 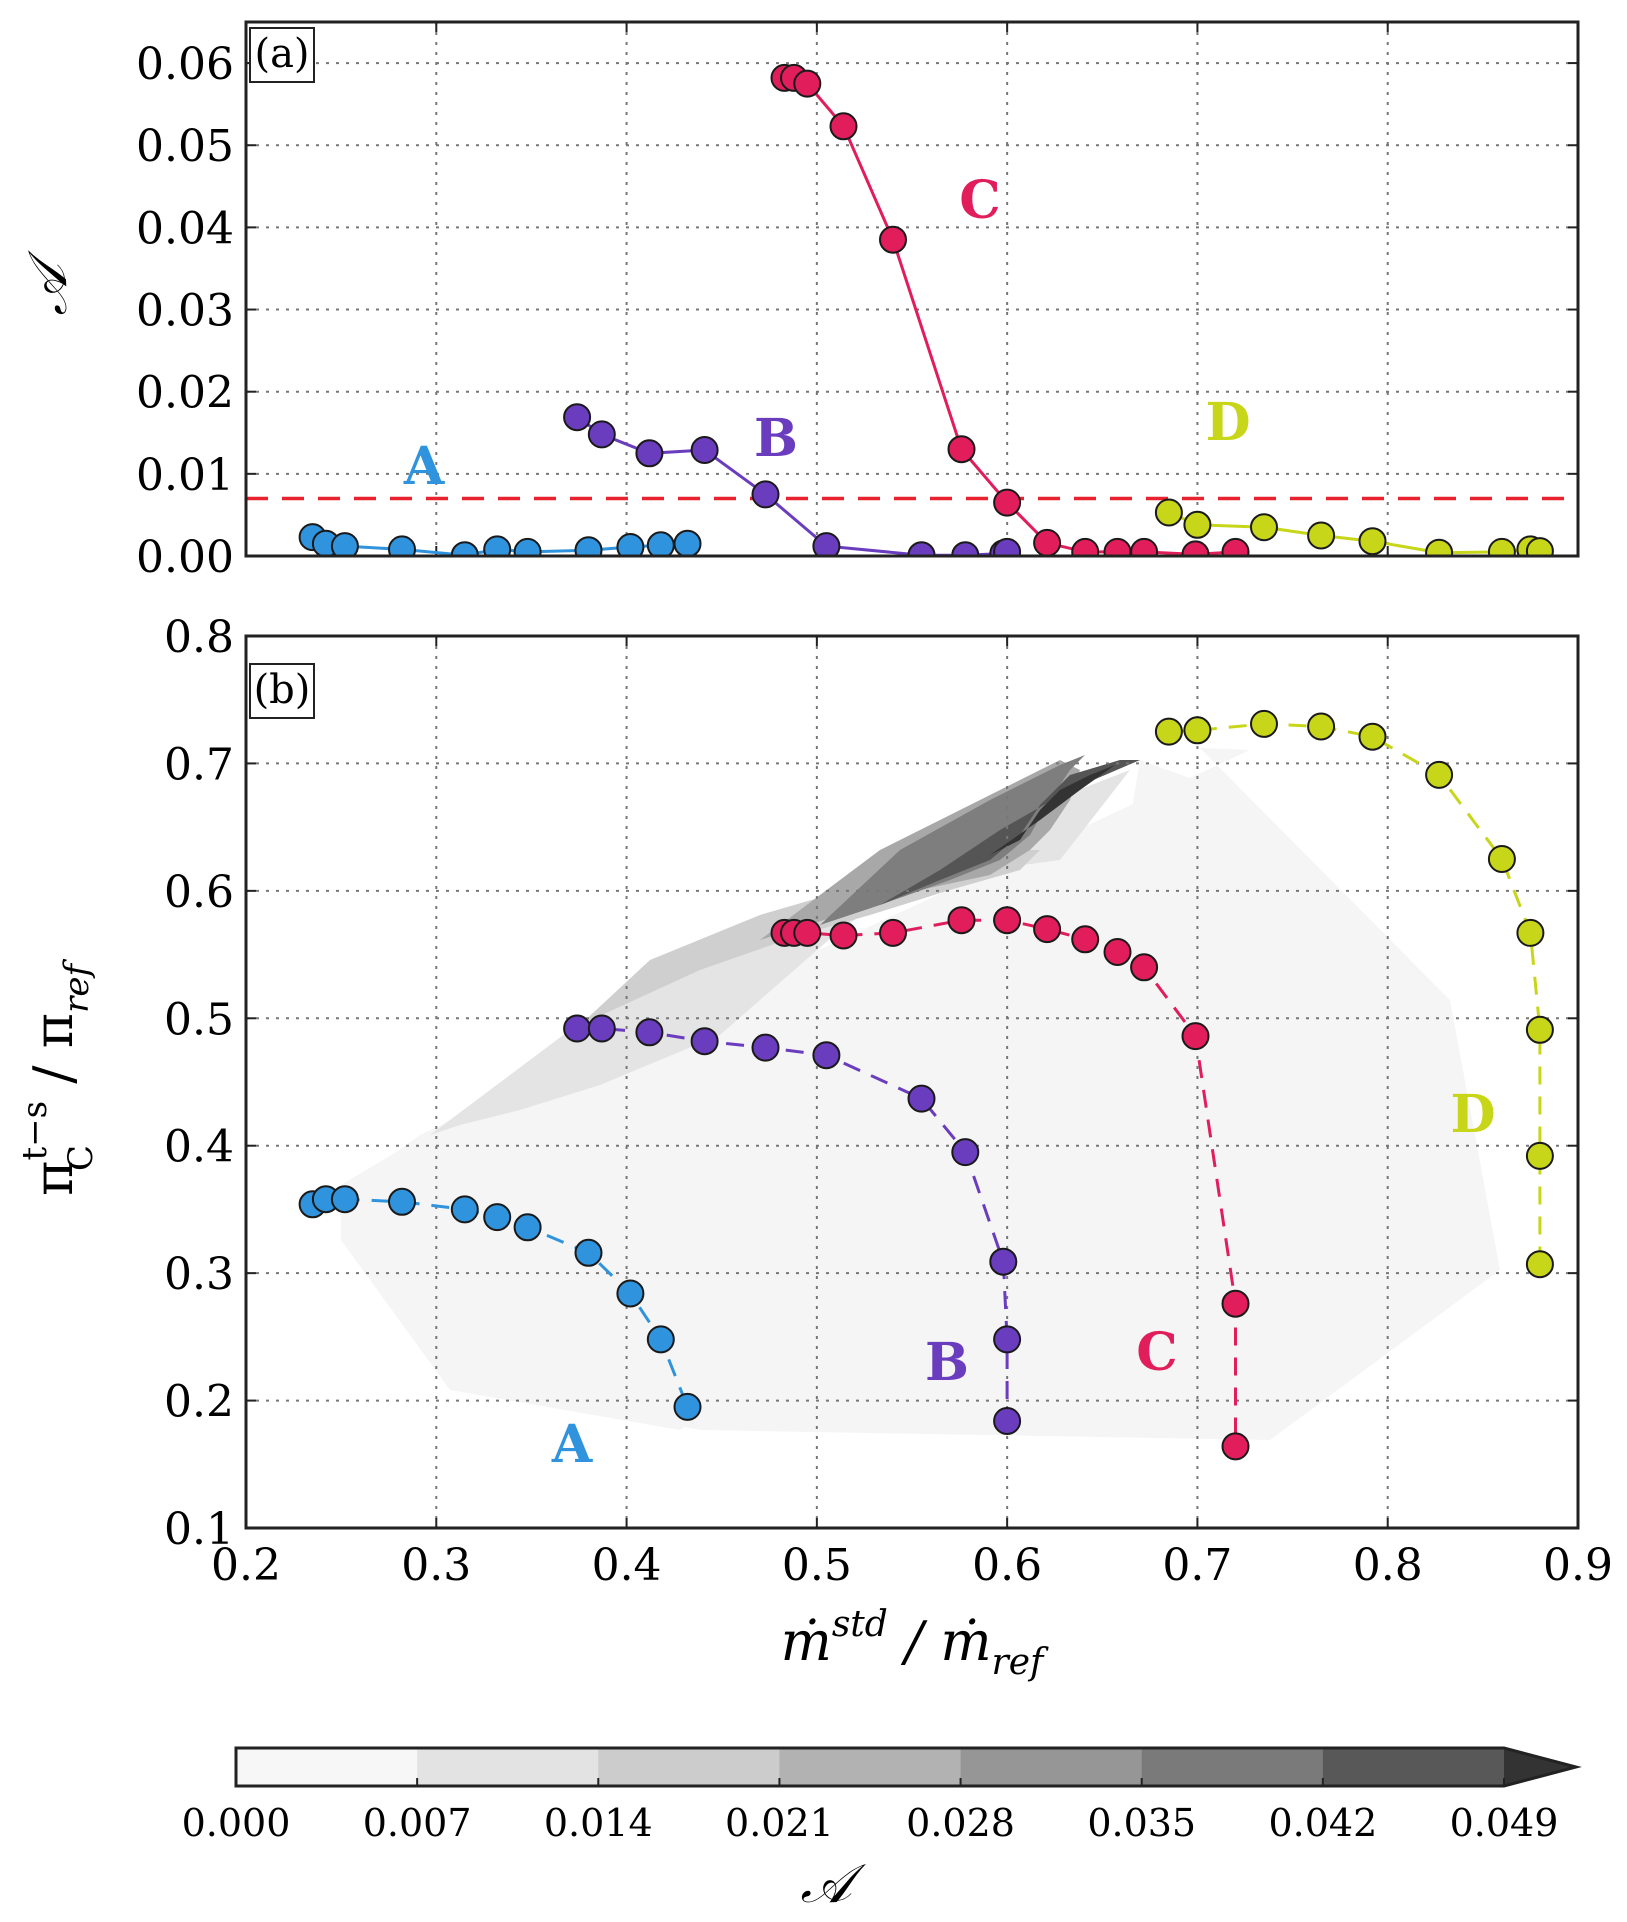 I want to click on colorbar-tick-label: 0.014, so click(x=598, y=1823).